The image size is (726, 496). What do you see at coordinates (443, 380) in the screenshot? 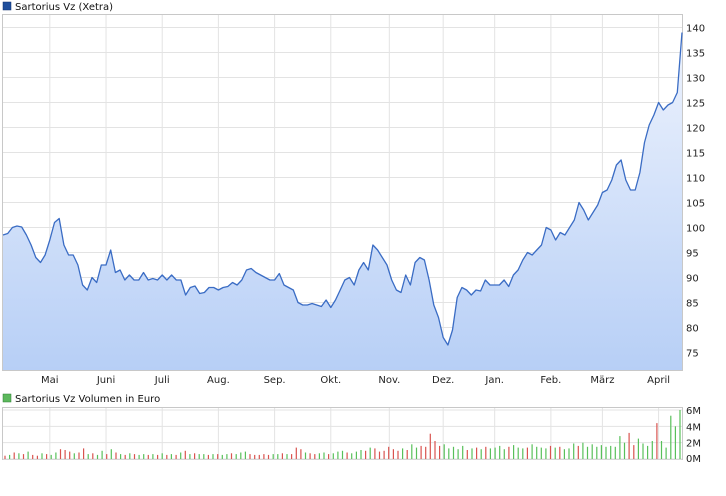
I see `x-tick-label: Dez.` at bounding box center [443, 380].